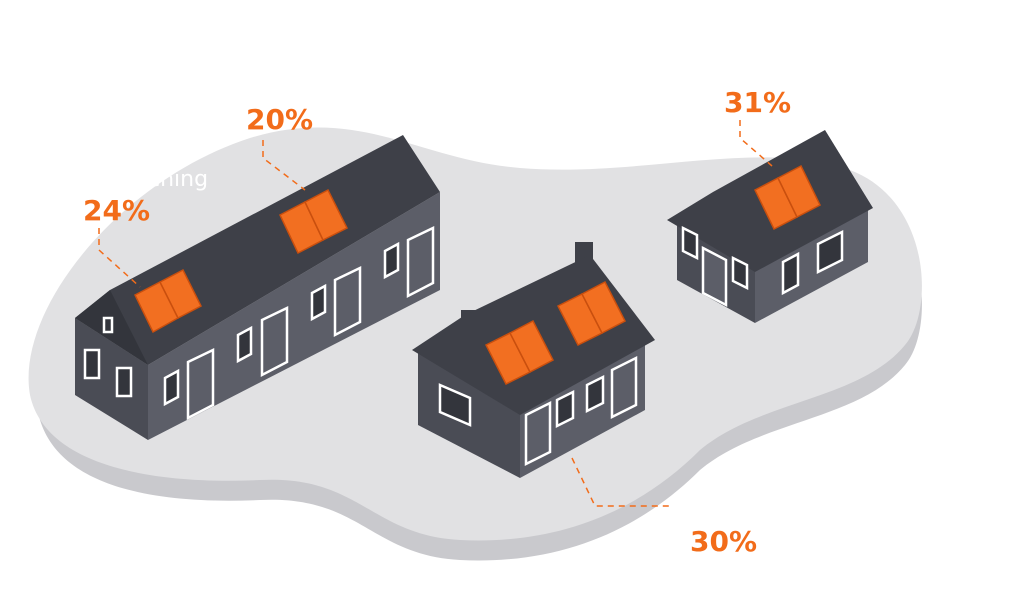 This screenshot has width=1024, height=615. What do you see at coordinates (723, 541) in the screenshot?
I see `percent-label: 30%` at bounding box center [723, 541].